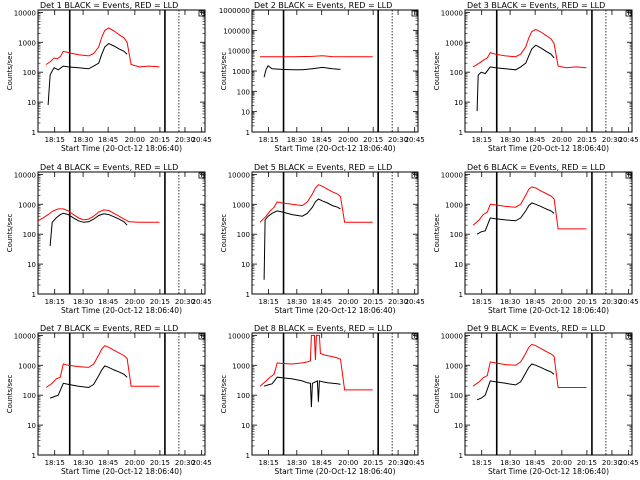 Image resolution: width=640 pixels, height=480 pixels. I want to click on chart-title: Det 9 BLACK = Events, RED = LLD, so click(536, 328).